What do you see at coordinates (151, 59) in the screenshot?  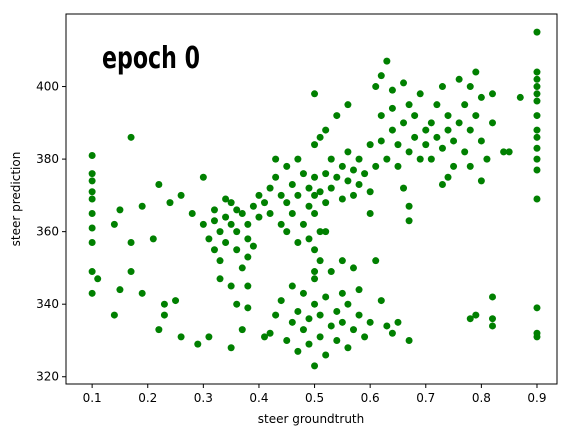 I see `annotation: epoch 0` at bounding box center [151, 59].